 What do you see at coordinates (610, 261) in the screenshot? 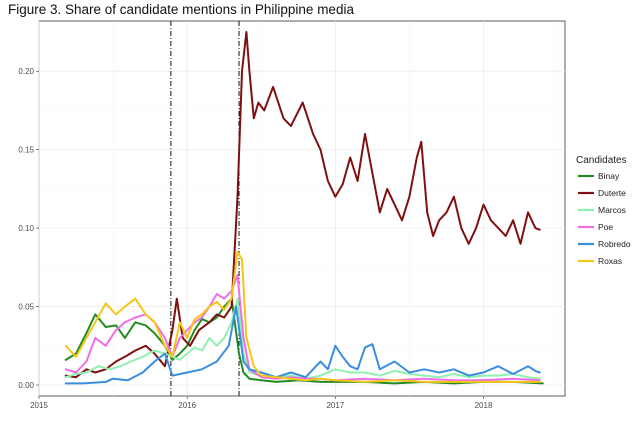
I see `legend-label-roxas: Roxas` at bounding box center [610, 261].